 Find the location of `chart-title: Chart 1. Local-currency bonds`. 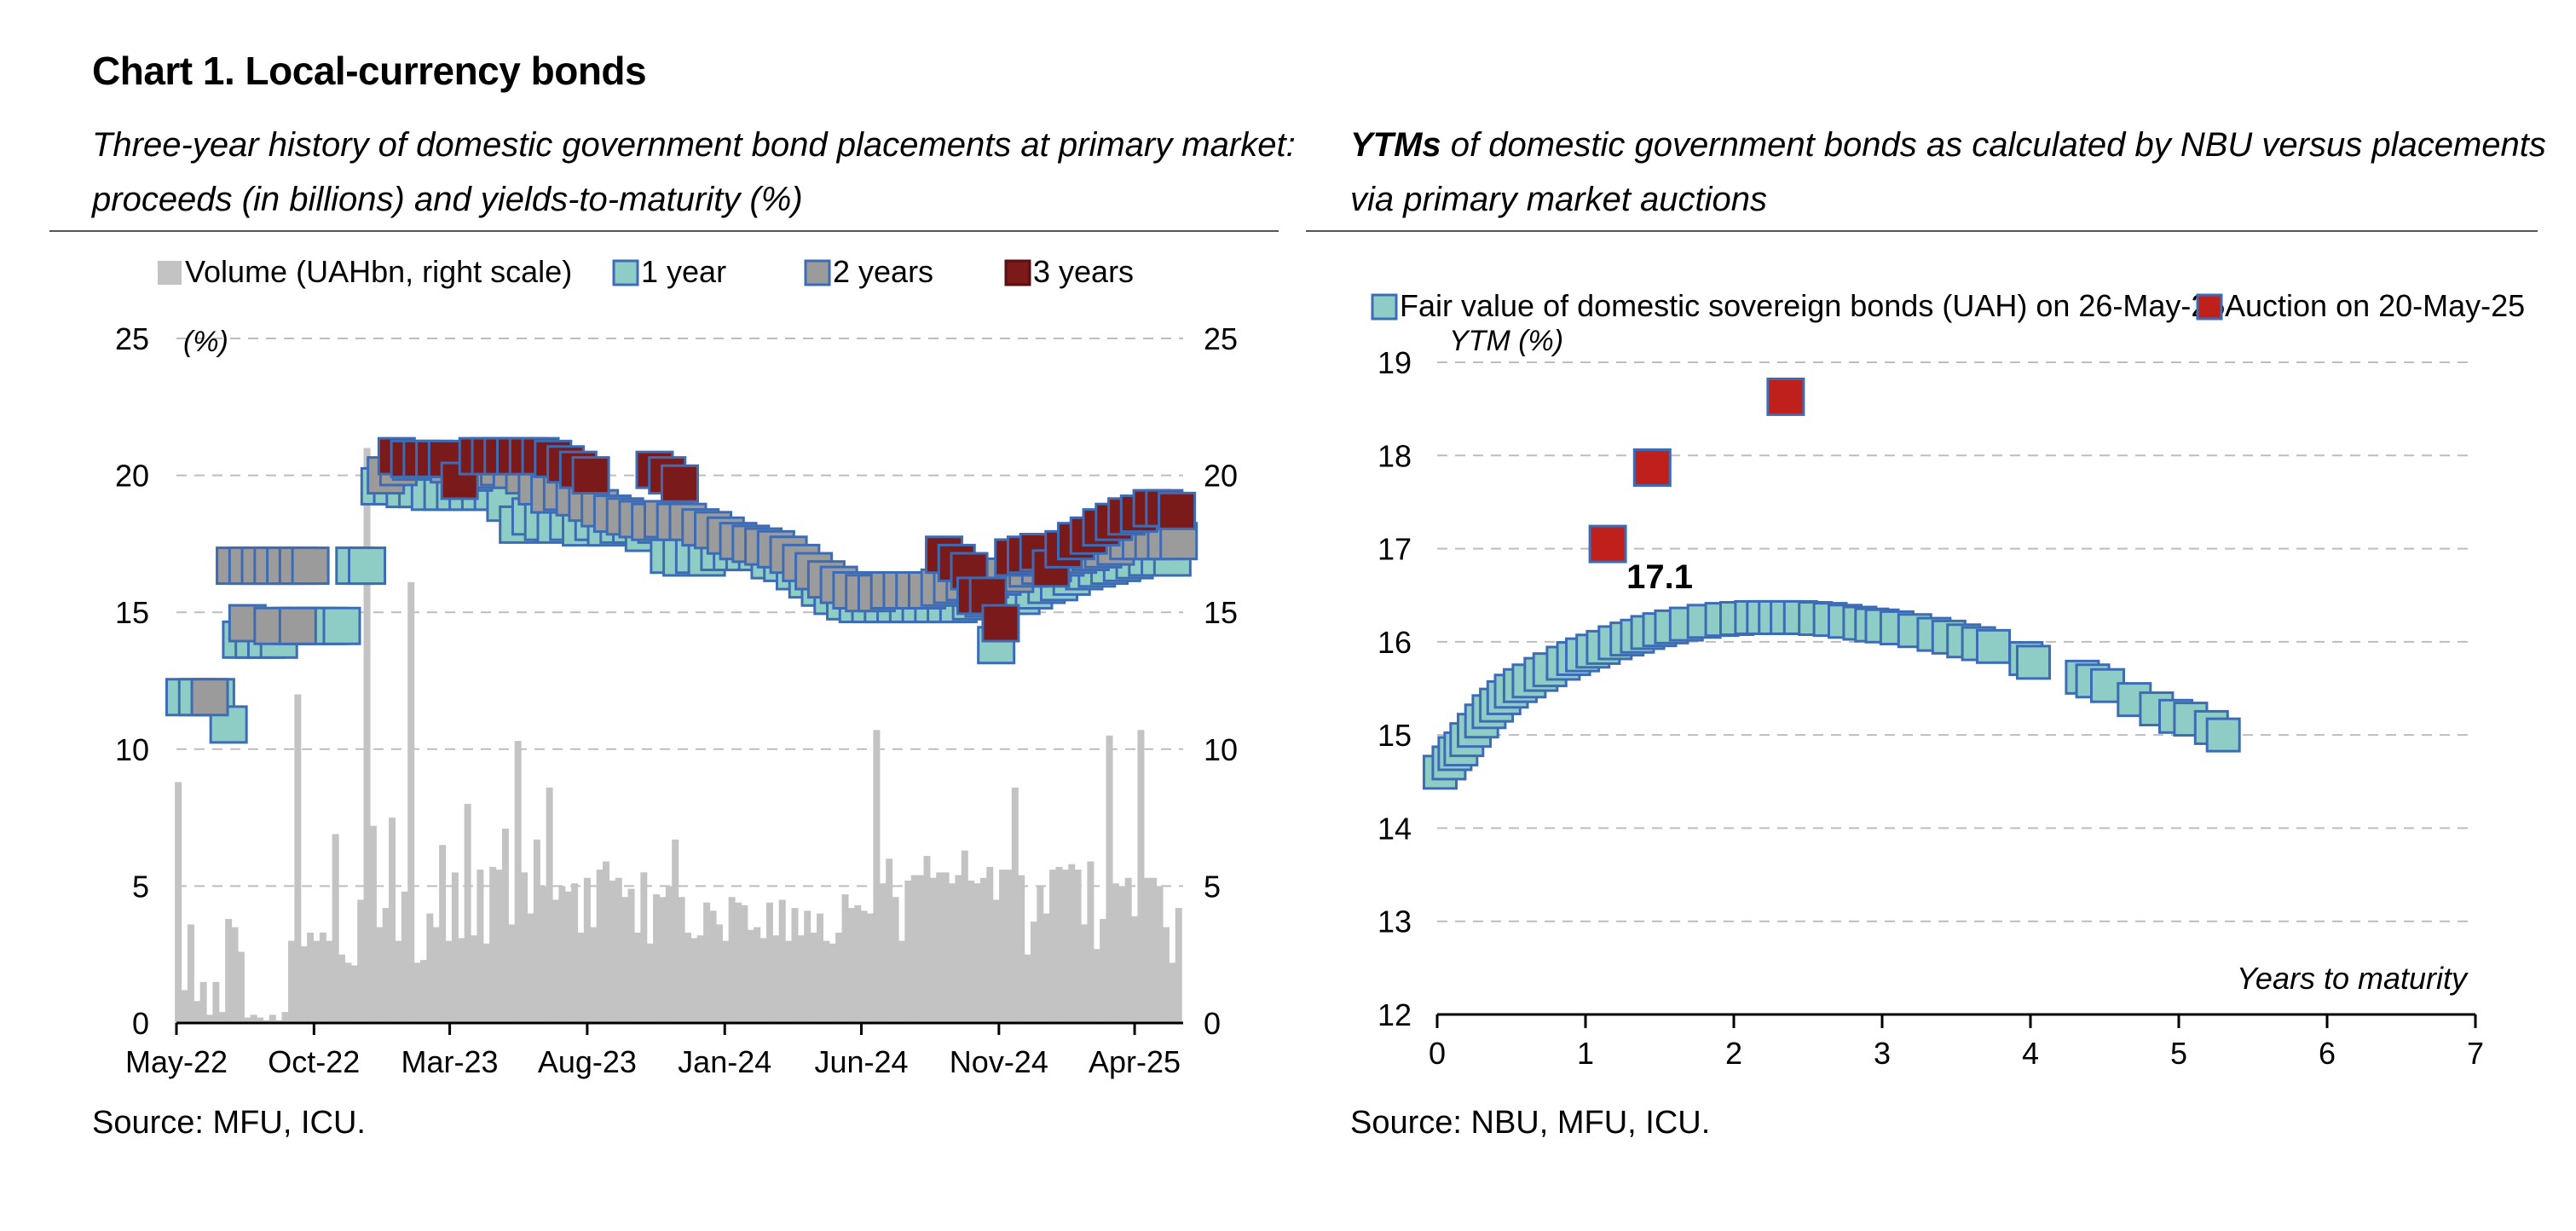

chart-title: Chart 1. Local-currency bonds is located at coordinates (369, 71).